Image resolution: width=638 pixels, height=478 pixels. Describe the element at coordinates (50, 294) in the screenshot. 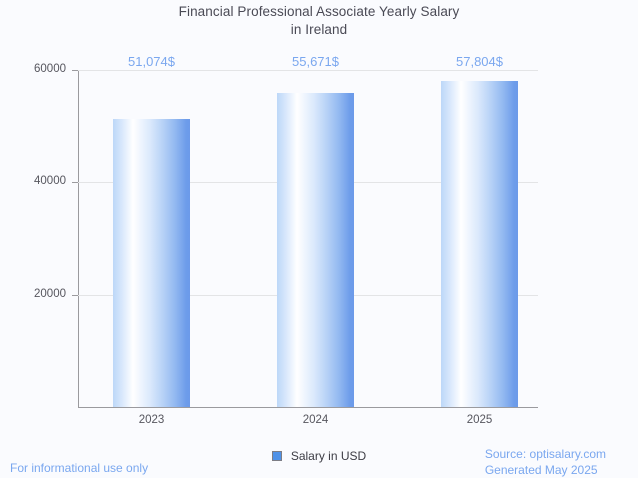

I see `y-tick-label-20000: 20000` at that location.